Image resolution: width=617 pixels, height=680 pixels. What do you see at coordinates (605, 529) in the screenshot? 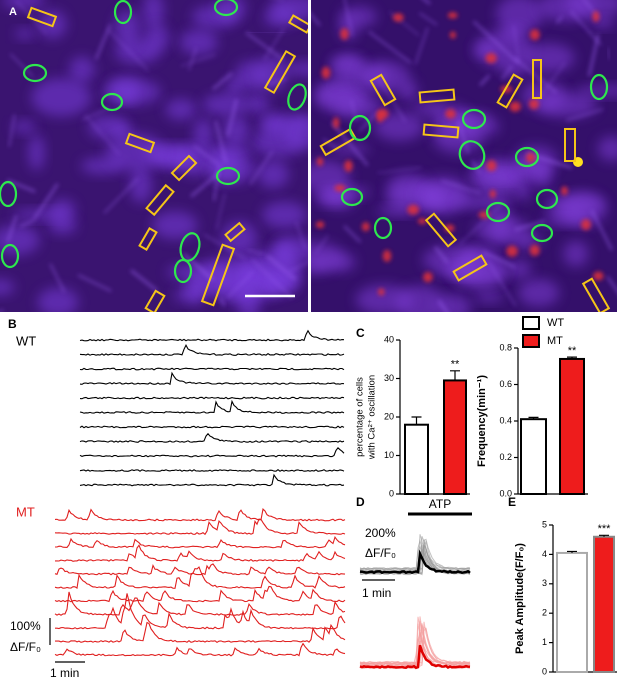
I see `significance: ***` at bounding box center [605, 529].